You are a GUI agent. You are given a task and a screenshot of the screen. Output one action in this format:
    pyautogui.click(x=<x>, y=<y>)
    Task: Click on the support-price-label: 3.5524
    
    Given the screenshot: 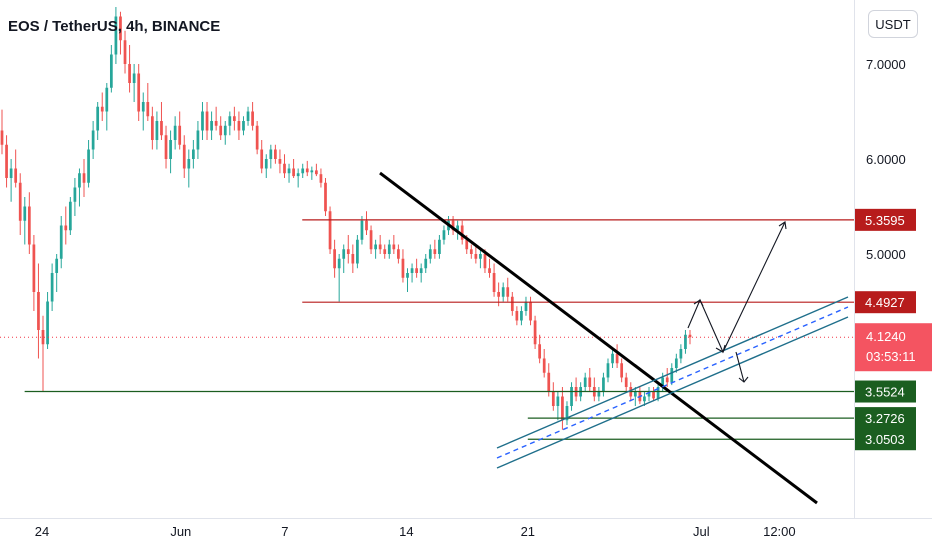 What is the action you would take?
    pyautogui.click(x=885, y=392)
    